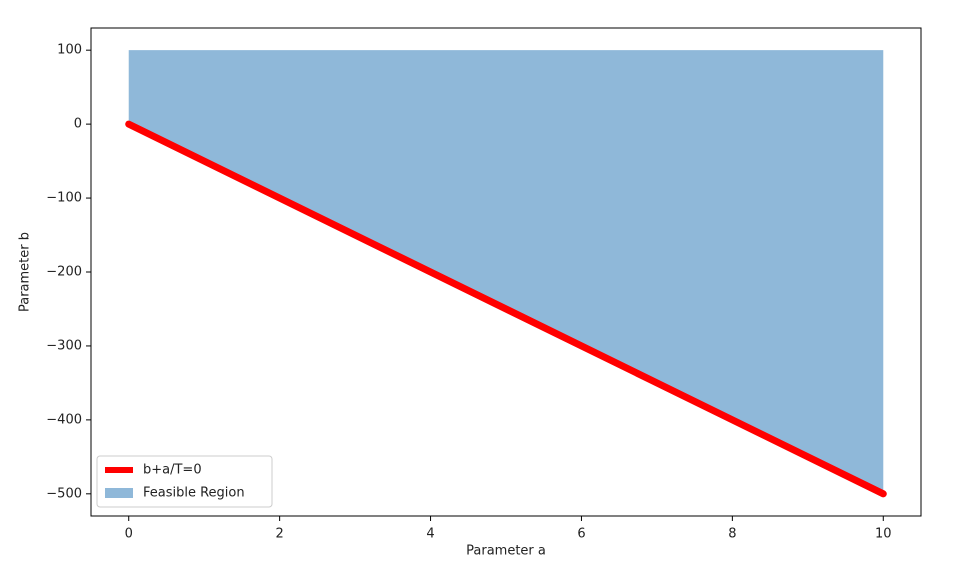 The width and height of the screenshot is (957, 567). I want to click on y-axis-label: Parameter b, so click(25, 272).